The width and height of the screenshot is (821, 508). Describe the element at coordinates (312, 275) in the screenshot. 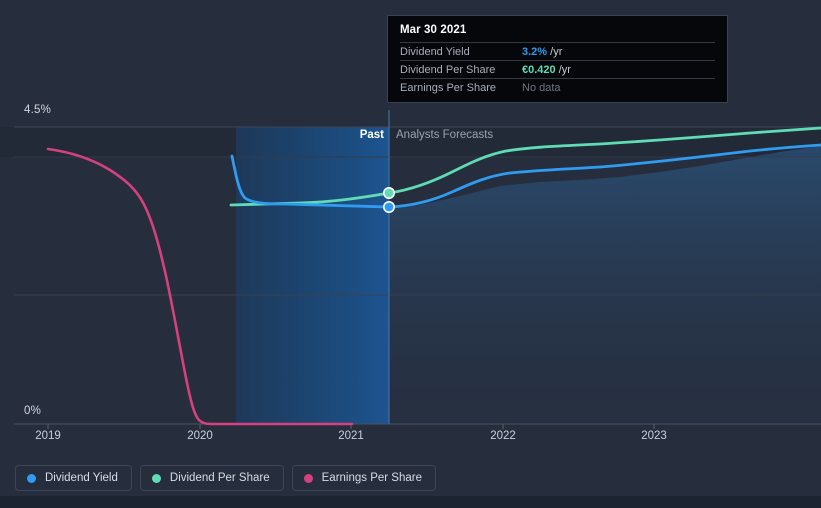

I see `past-period-band` at that location.